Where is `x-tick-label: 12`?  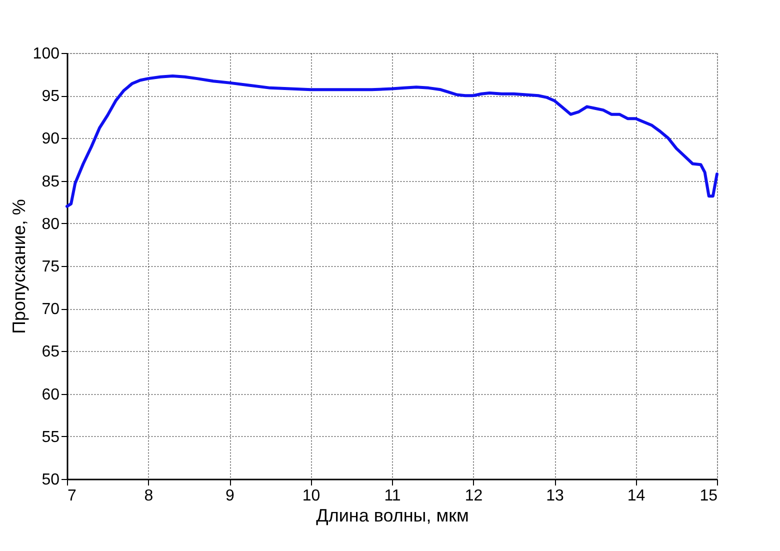 x-tick-label: 12 is located at coordinates (473, 496).